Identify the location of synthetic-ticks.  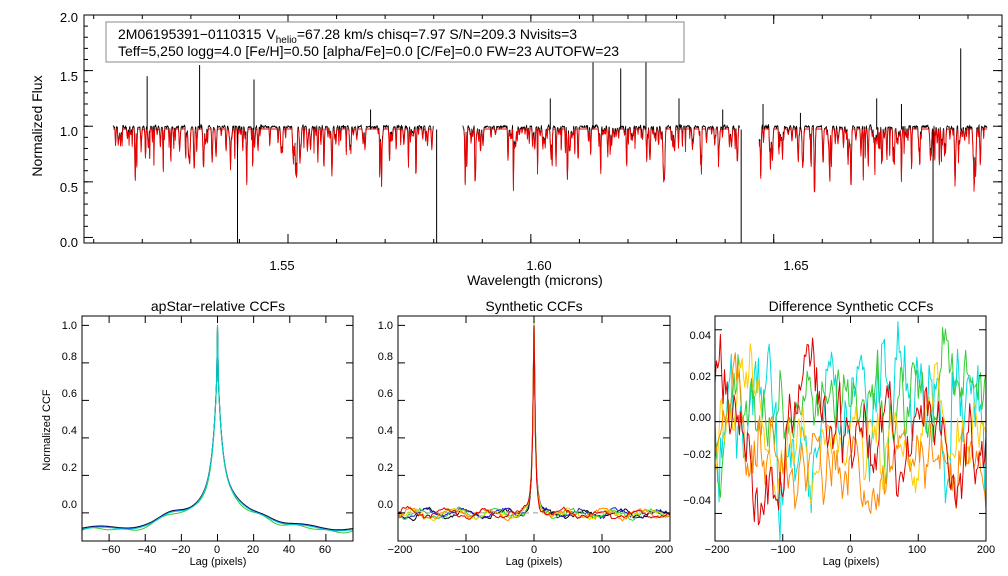
(534, 428).